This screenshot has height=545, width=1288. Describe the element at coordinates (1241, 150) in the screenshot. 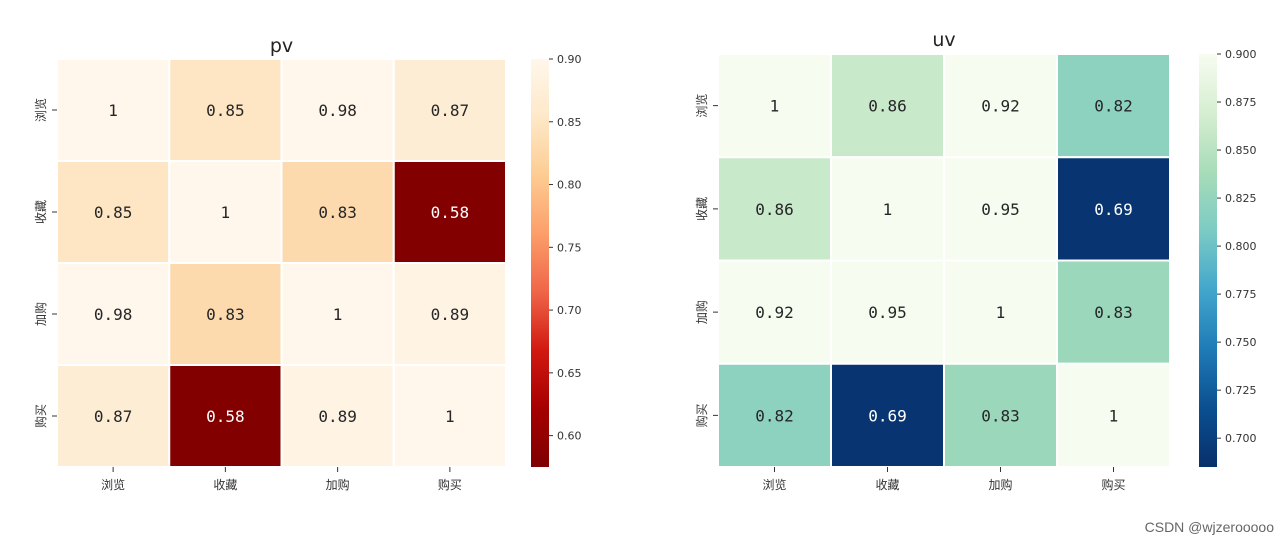

I see `colorbar-tick-label: 0.850` at that location.